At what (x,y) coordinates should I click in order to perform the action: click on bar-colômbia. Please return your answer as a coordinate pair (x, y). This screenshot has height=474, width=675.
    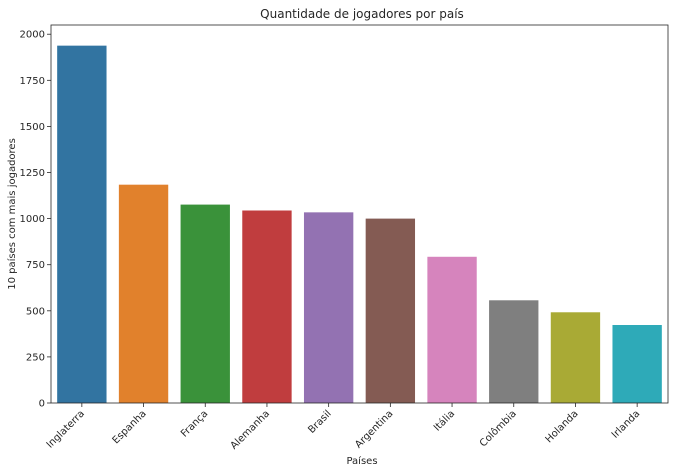
    Looking at the image, I should click on (514, 351).